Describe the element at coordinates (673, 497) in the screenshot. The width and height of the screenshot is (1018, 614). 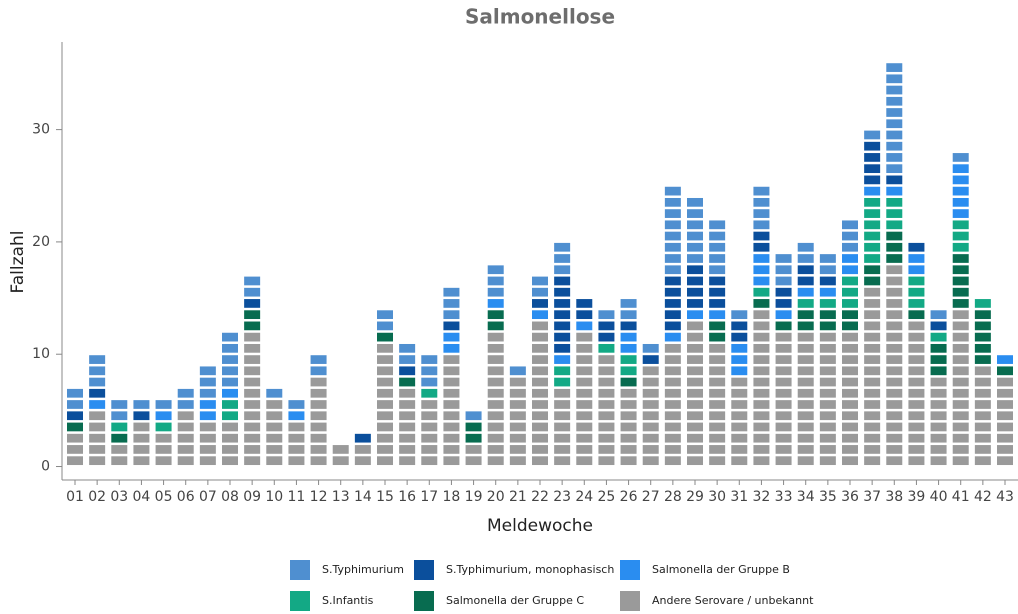
I see `x-tick-label: 28` at that location.